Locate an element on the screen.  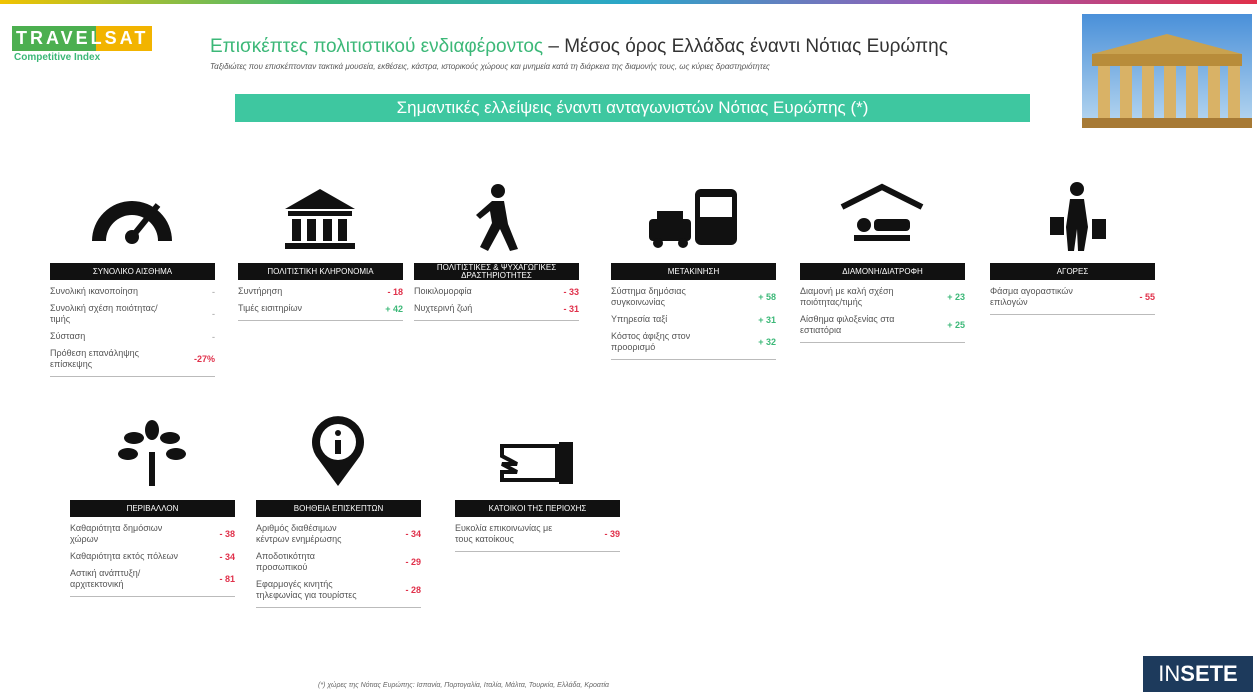
item-value: + 25 is located at coordinates (956, 325).